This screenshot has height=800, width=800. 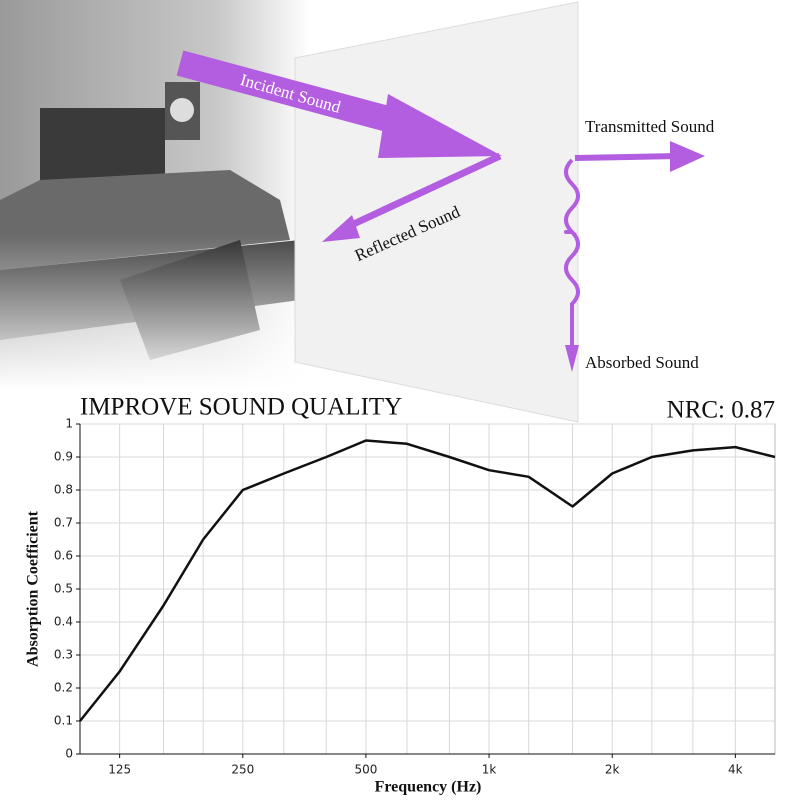 What do you see at coordinates (119, 770) in the screenshot?
I see `x-tick-label: 125` at bounding box center [119, 770].